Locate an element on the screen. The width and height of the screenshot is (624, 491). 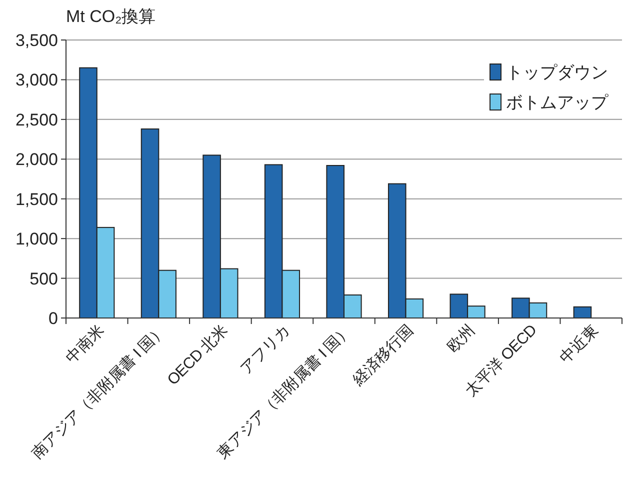
x-tick-label: 経済移行国 is located at coordinates (382, 355).